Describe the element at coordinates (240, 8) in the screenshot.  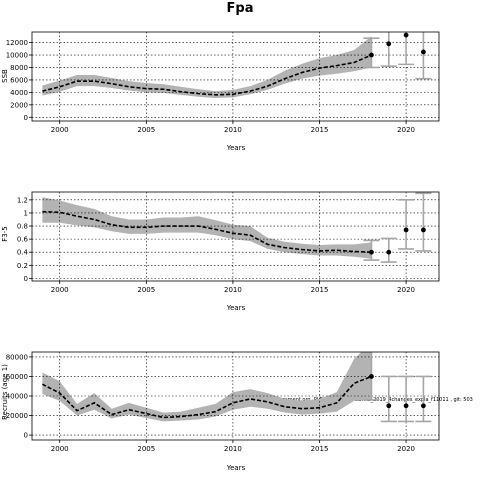
I see `main-title: Fpa` at that location.